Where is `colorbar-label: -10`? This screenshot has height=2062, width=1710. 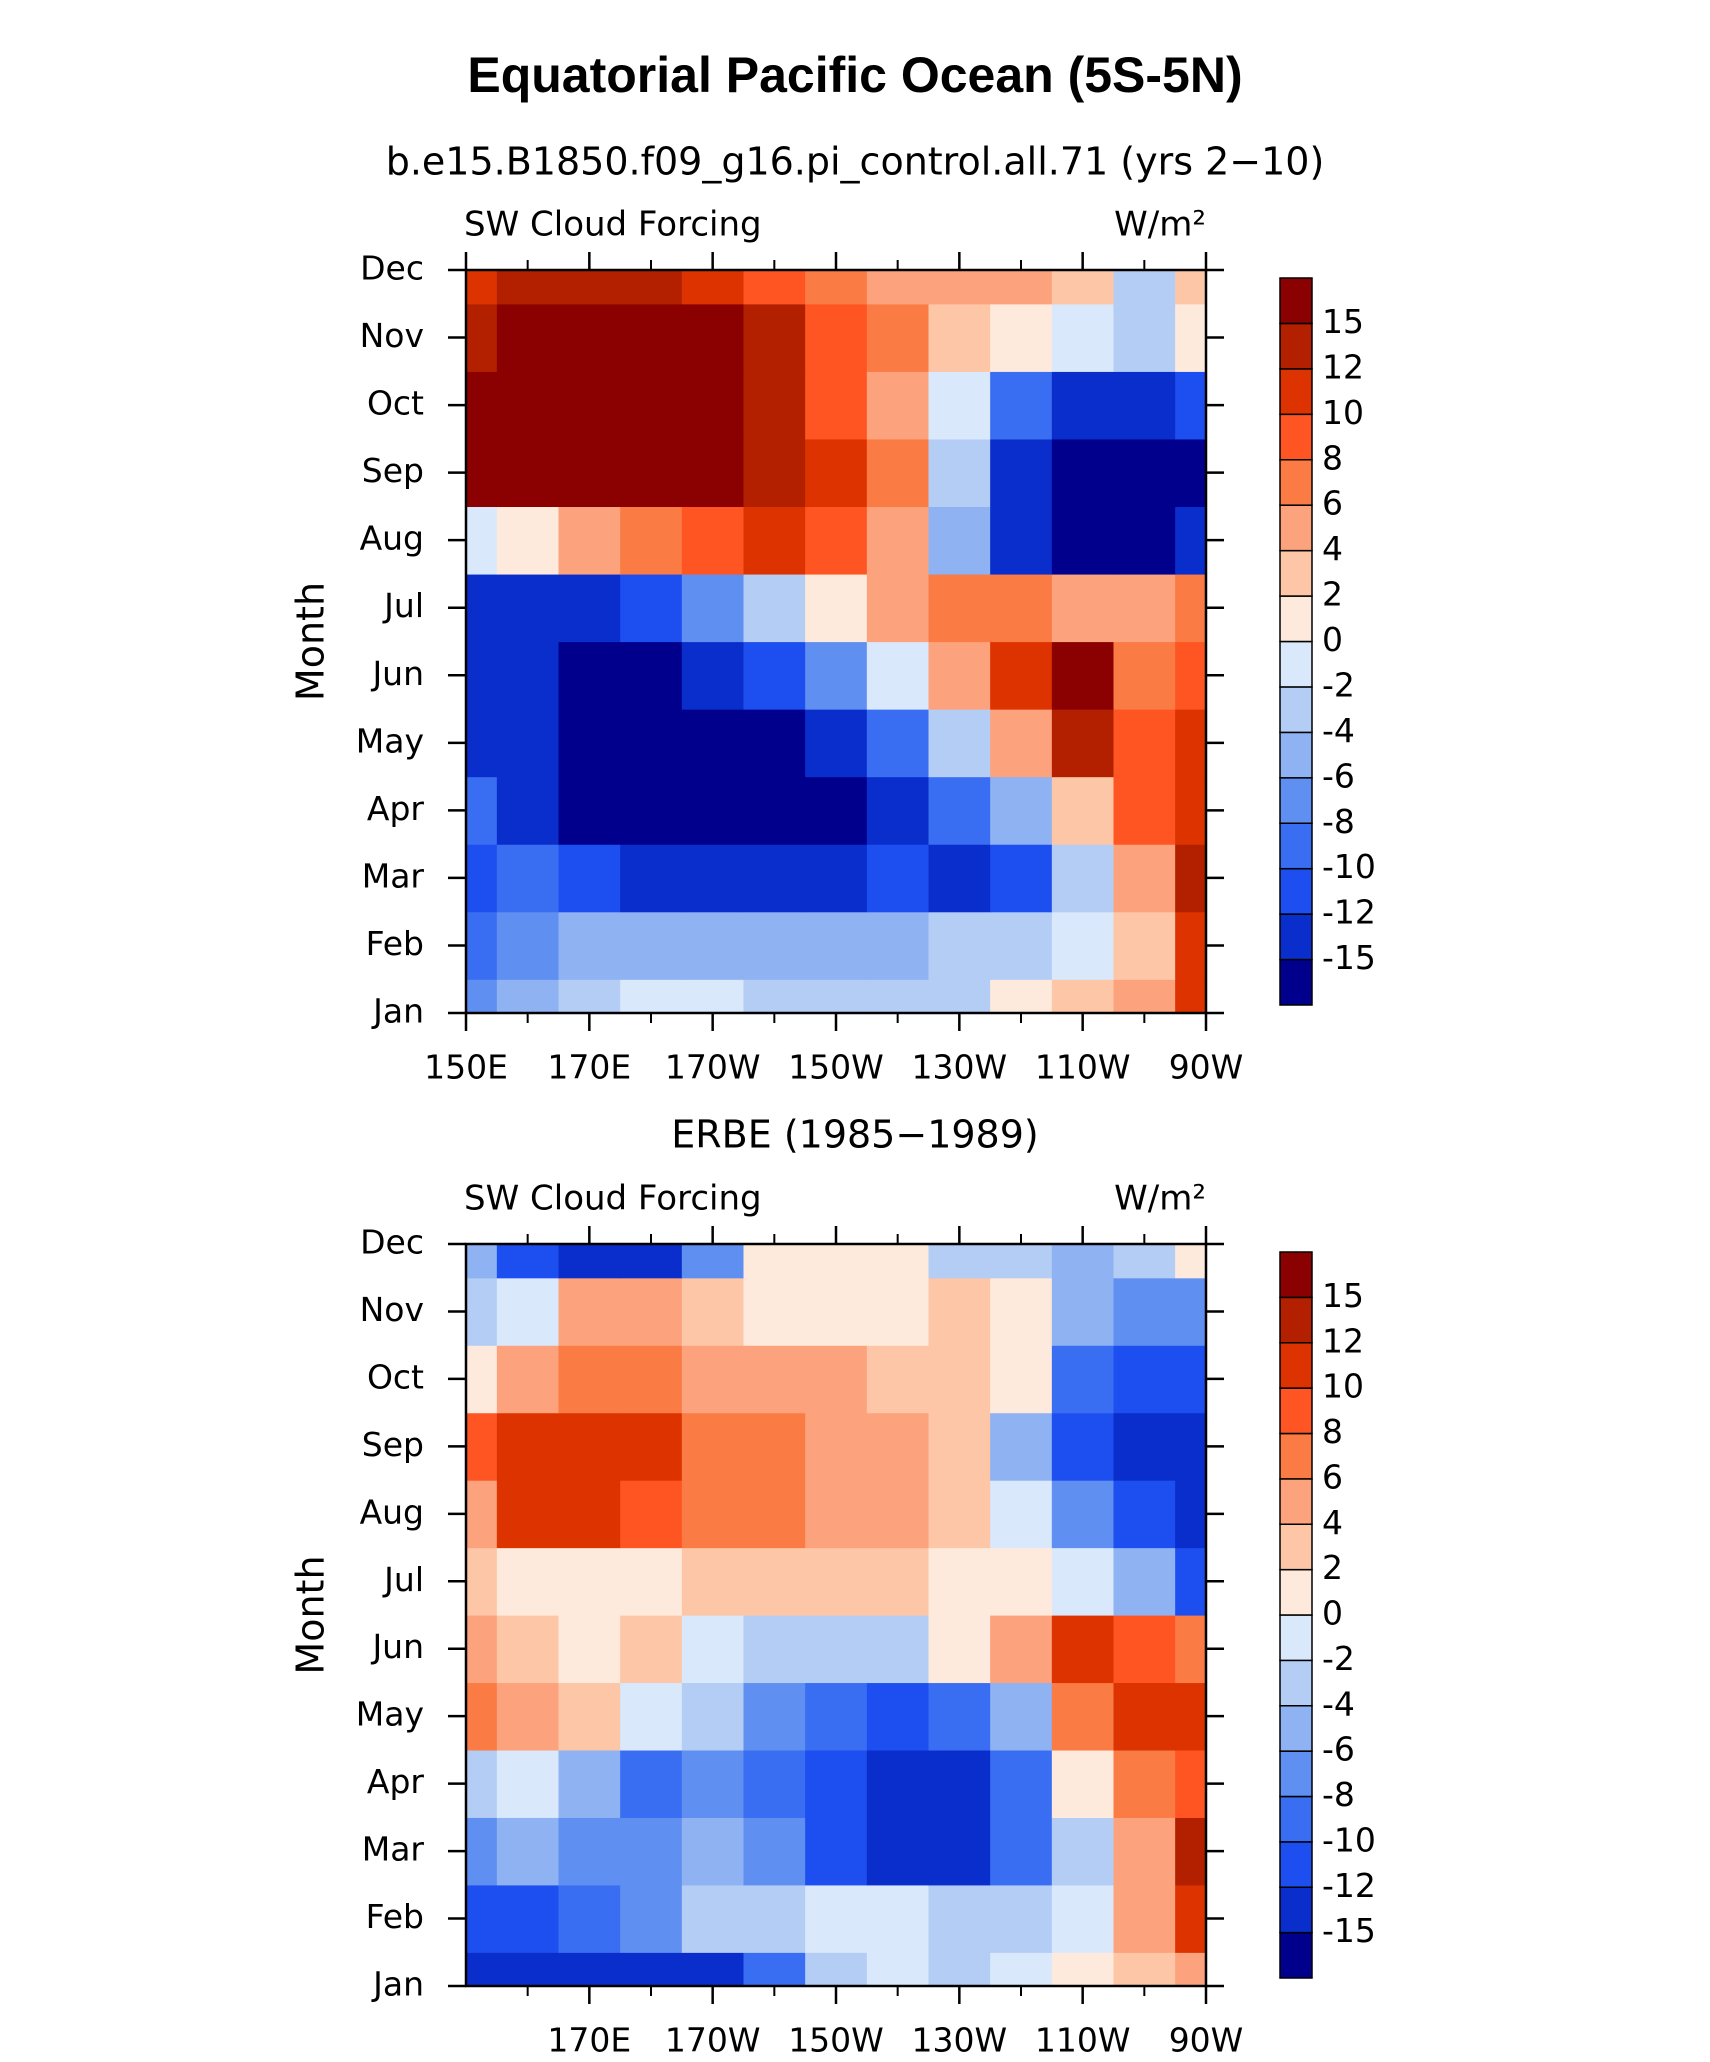 colorbar-label: -10 is located at coordinates (1349, 866).